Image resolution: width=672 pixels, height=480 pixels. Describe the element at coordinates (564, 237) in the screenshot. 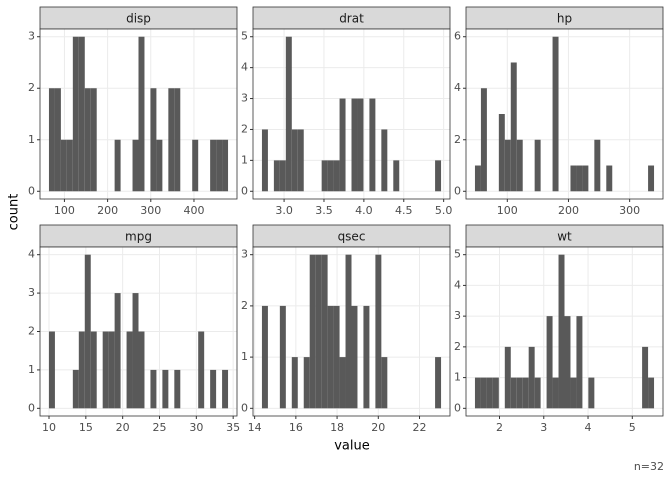

I see `panel-title: wt` at that location.